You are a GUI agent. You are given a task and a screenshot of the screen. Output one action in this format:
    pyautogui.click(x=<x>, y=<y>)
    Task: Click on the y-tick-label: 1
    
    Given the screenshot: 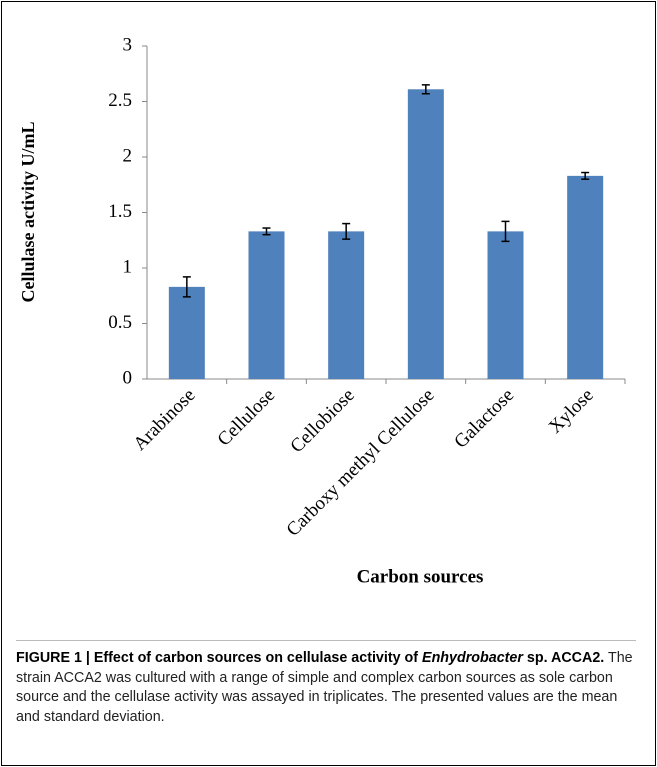 What is the action you would take?
    pyautogui.click(x=128, y=266)
    